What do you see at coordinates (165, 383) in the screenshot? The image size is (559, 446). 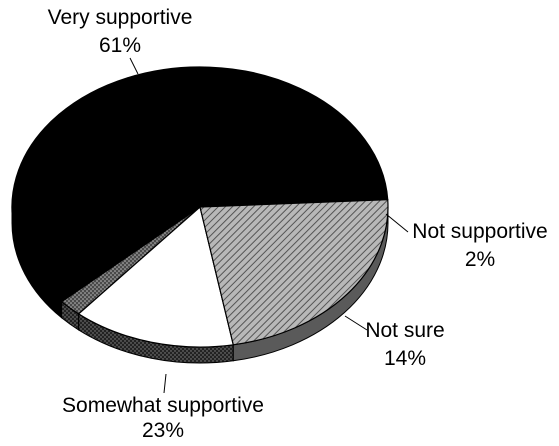 I see `leader-line-somewhat-supportive` at bounding box center [165, 383].